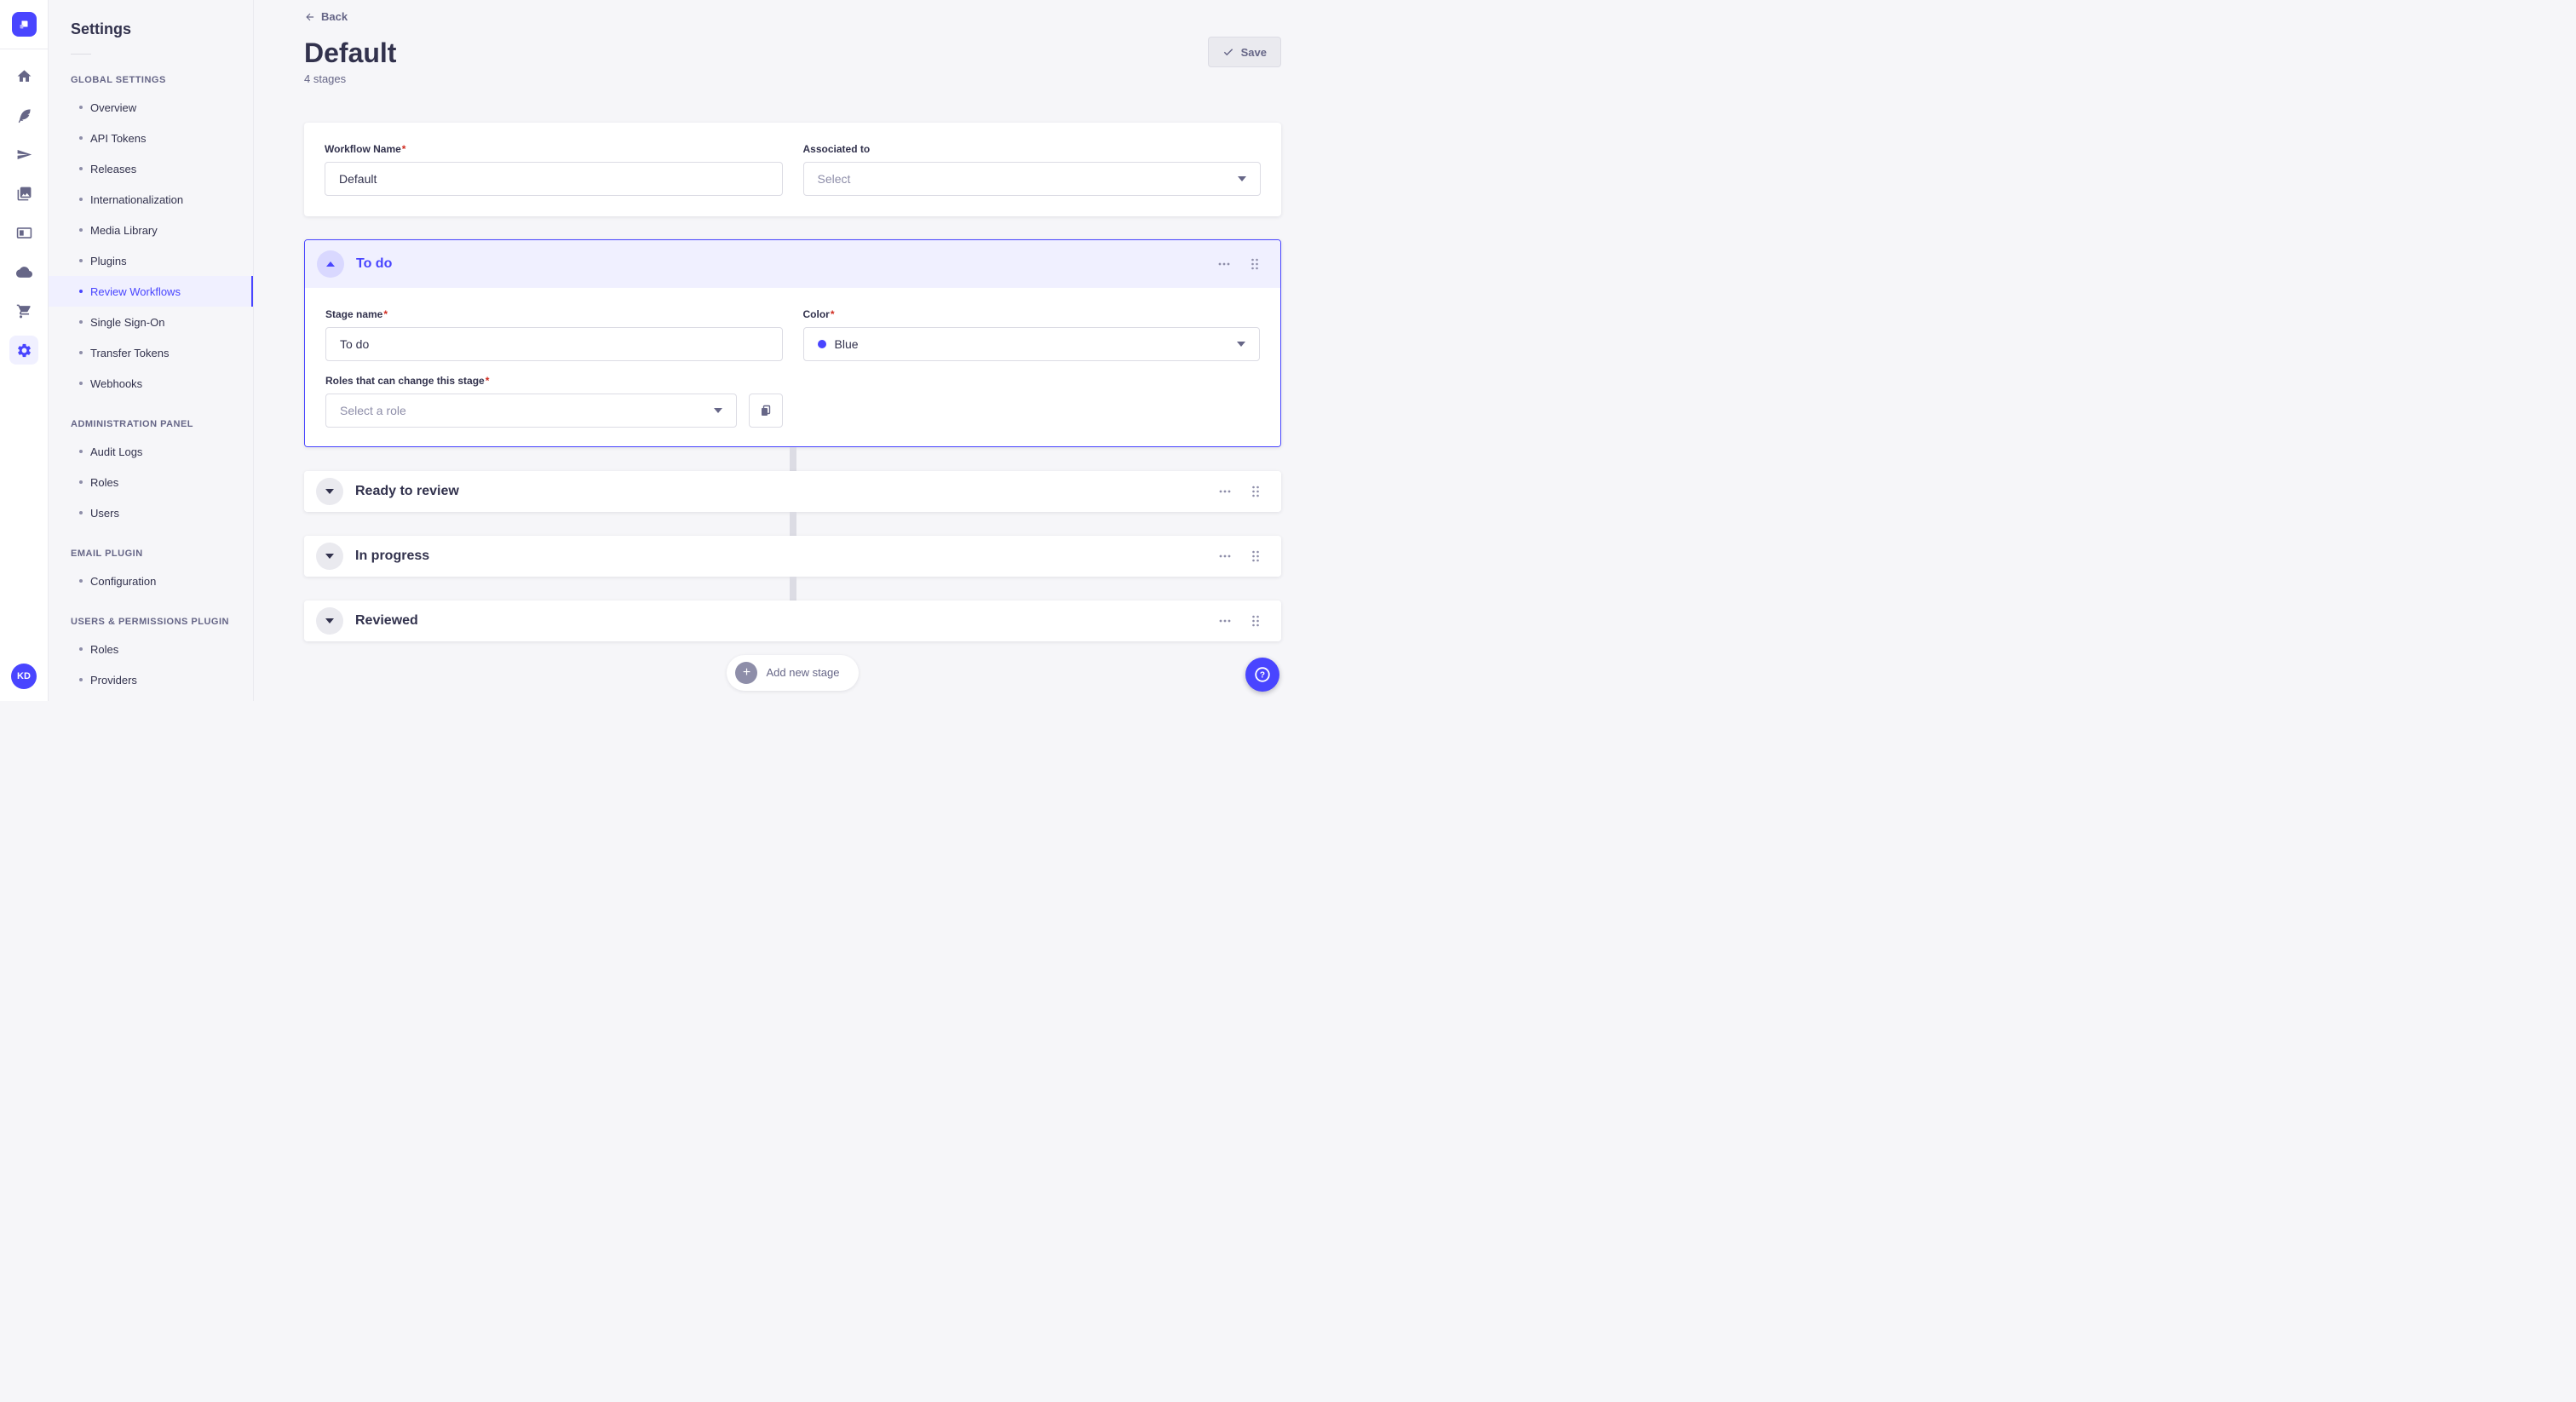  I want to click on associated-to-label: Associated to, so click(837, 148).